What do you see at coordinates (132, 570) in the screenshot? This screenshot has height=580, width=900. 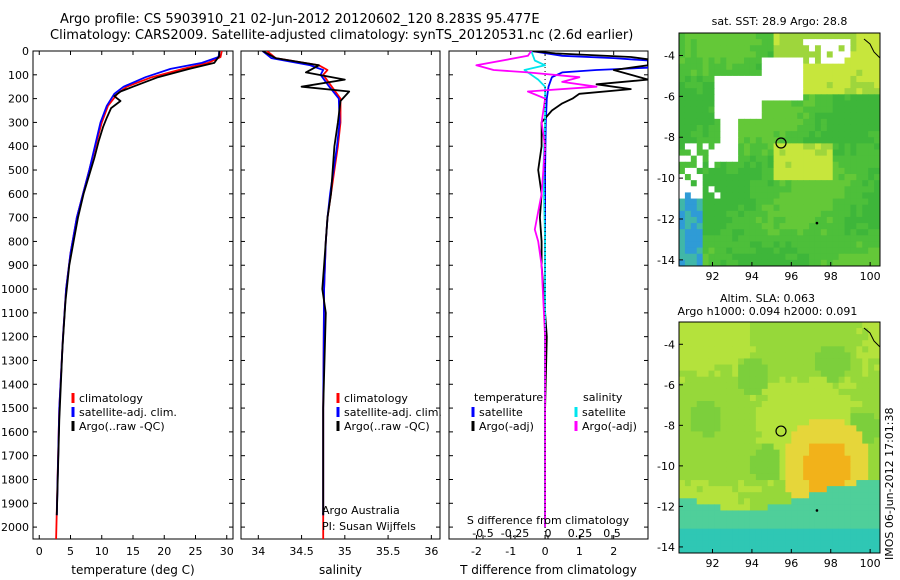 I see `x-axis-label-temperature: temperature (deg C)` at bounding box center [132, 570].